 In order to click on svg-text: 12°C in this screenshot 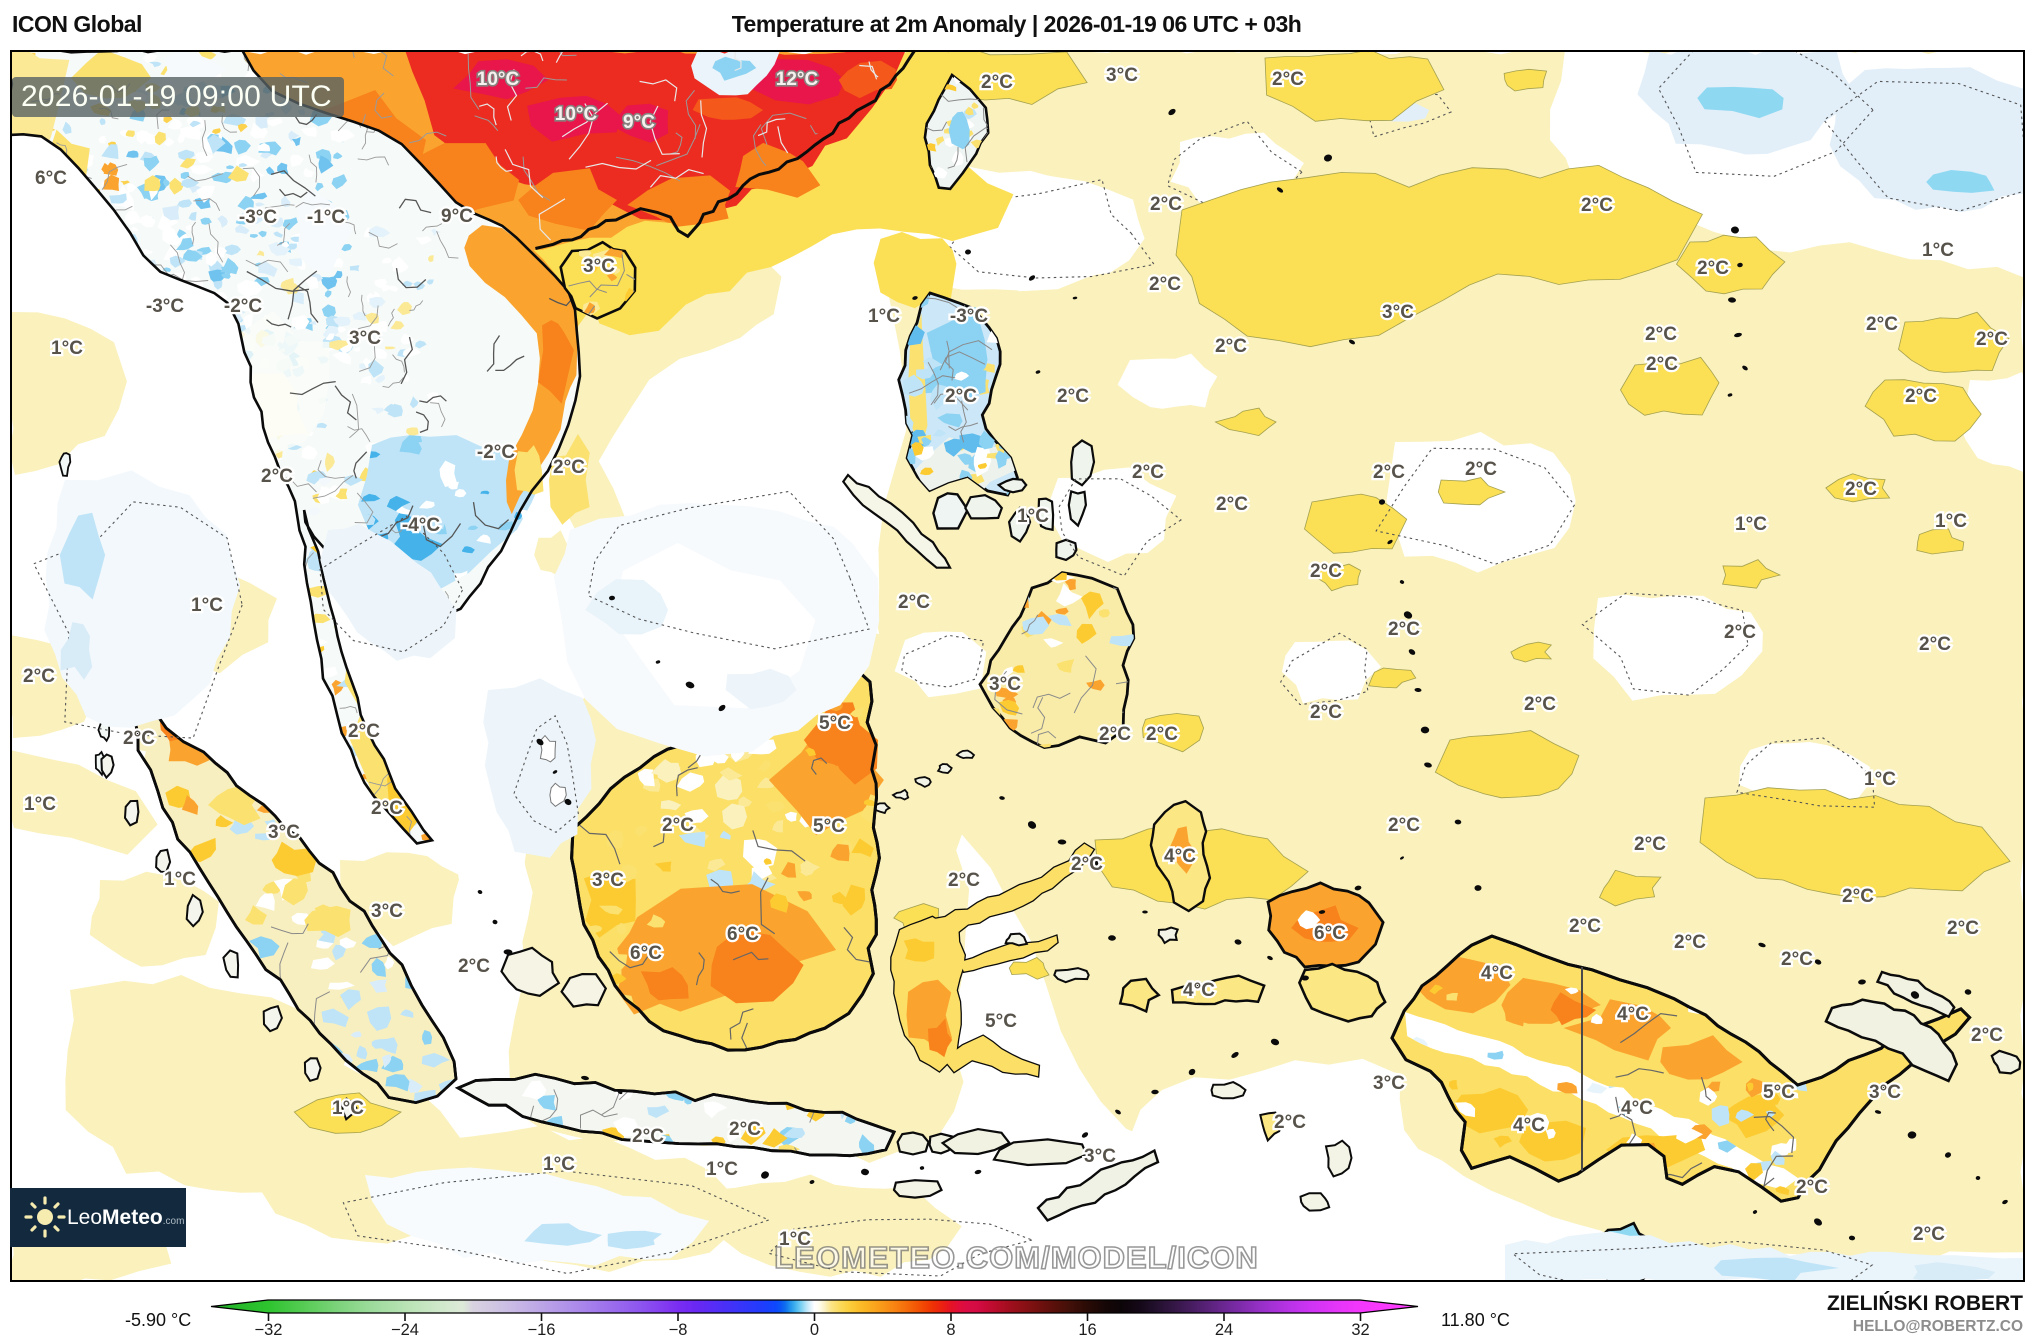, I will do `click(797, 79)`.